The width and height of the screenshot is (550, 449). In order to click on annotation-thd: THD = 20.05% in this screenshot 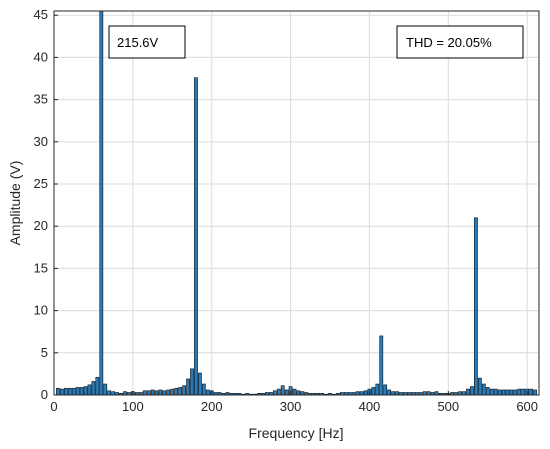, I will do `click(460, 42)`.